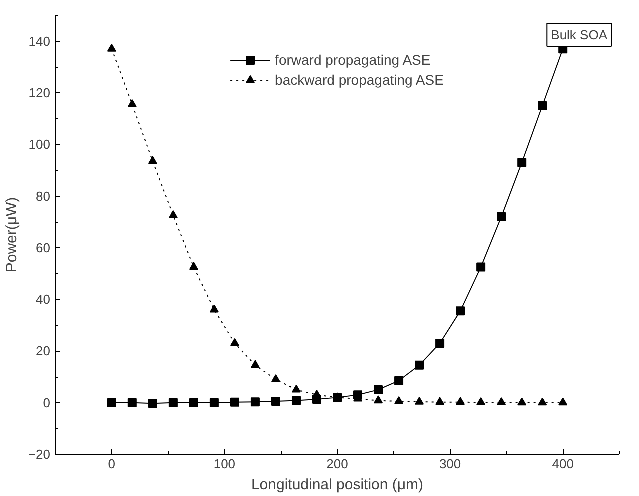 Image resolution: width=639 pixels, height=496 pixels. I want to click on y-axis-title: Power(μW), so click(11, 235).